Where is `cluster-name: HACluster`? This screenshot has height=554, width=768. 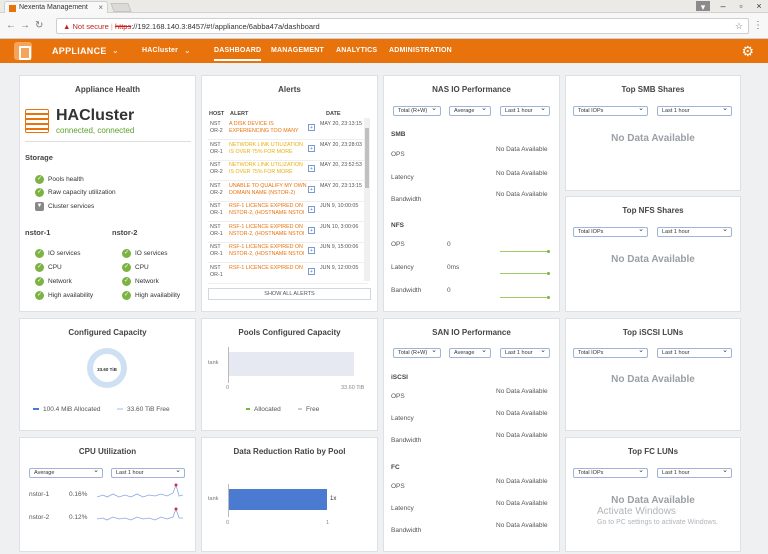
cluster-name: HACluster is located at coordinates (95, 115).